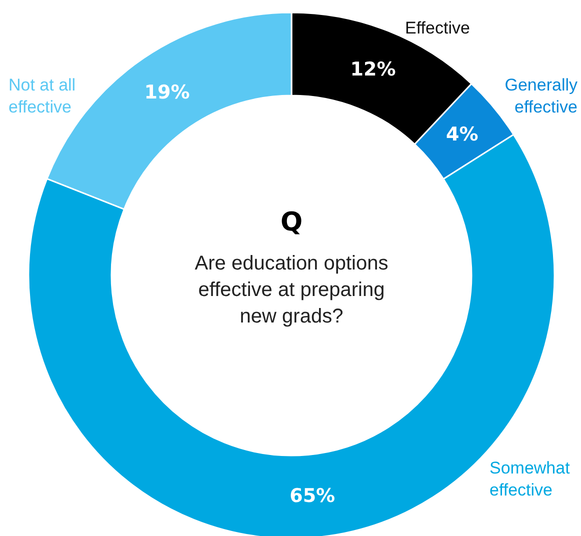  Describe the element at coordinates (530, 479) in the screenshot. I see `slice-label: Somewhat effective` at that location.